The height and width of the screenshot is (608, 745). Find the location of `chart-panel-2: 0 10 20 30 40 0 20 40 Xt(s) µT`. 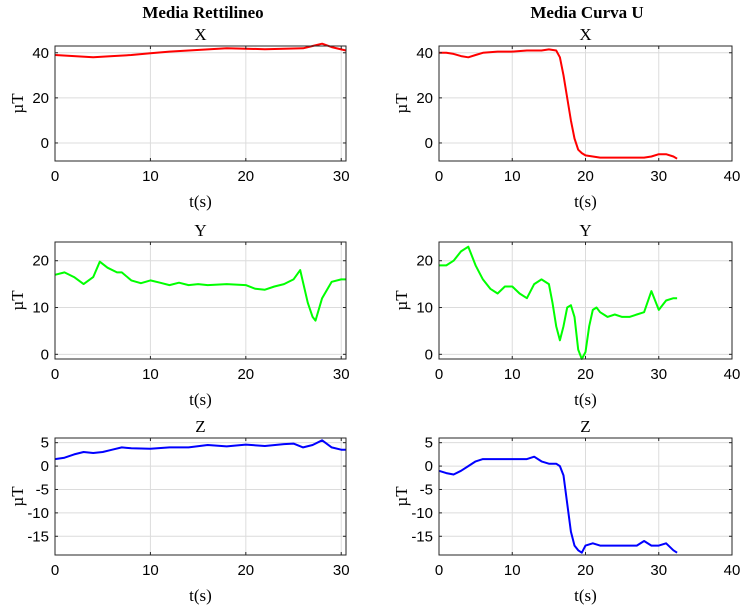

chart-panel-2: 0 10 20 30 40 0 20 40 Xt(s) µT is located at coordinates (566, 118).